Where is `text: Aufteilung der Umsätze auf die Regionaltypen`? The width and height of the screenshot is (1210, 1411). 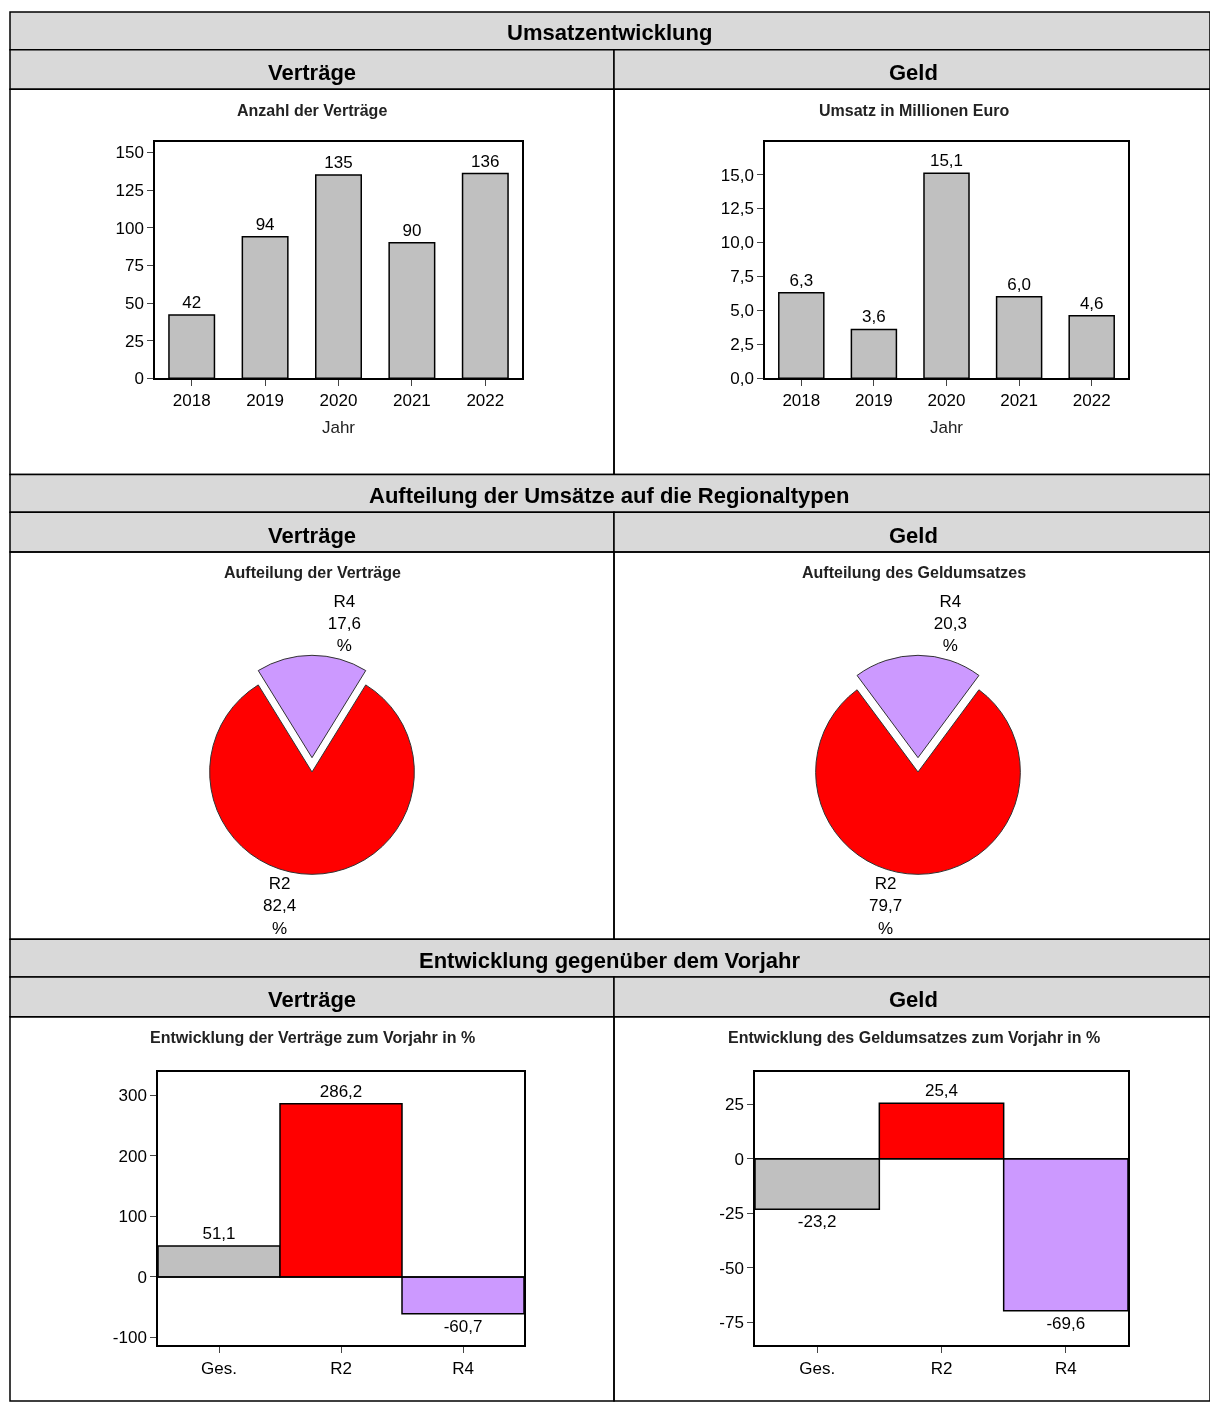
text: Aufteilung der Umsätze auf die Regionaltypen is located at coordinates (609, 495).